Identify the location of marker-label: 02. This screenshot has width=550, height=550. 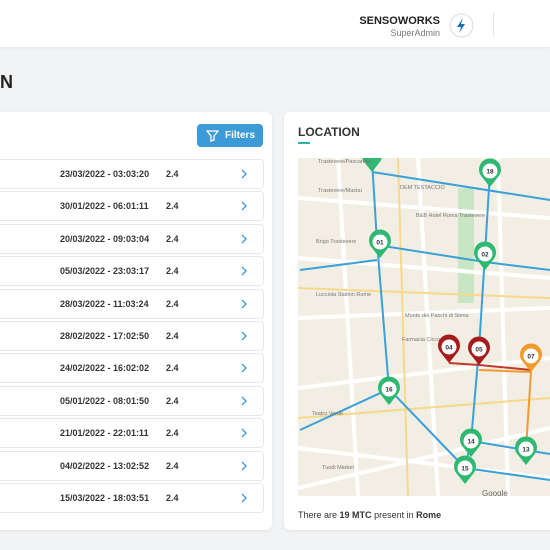
(485, 255).